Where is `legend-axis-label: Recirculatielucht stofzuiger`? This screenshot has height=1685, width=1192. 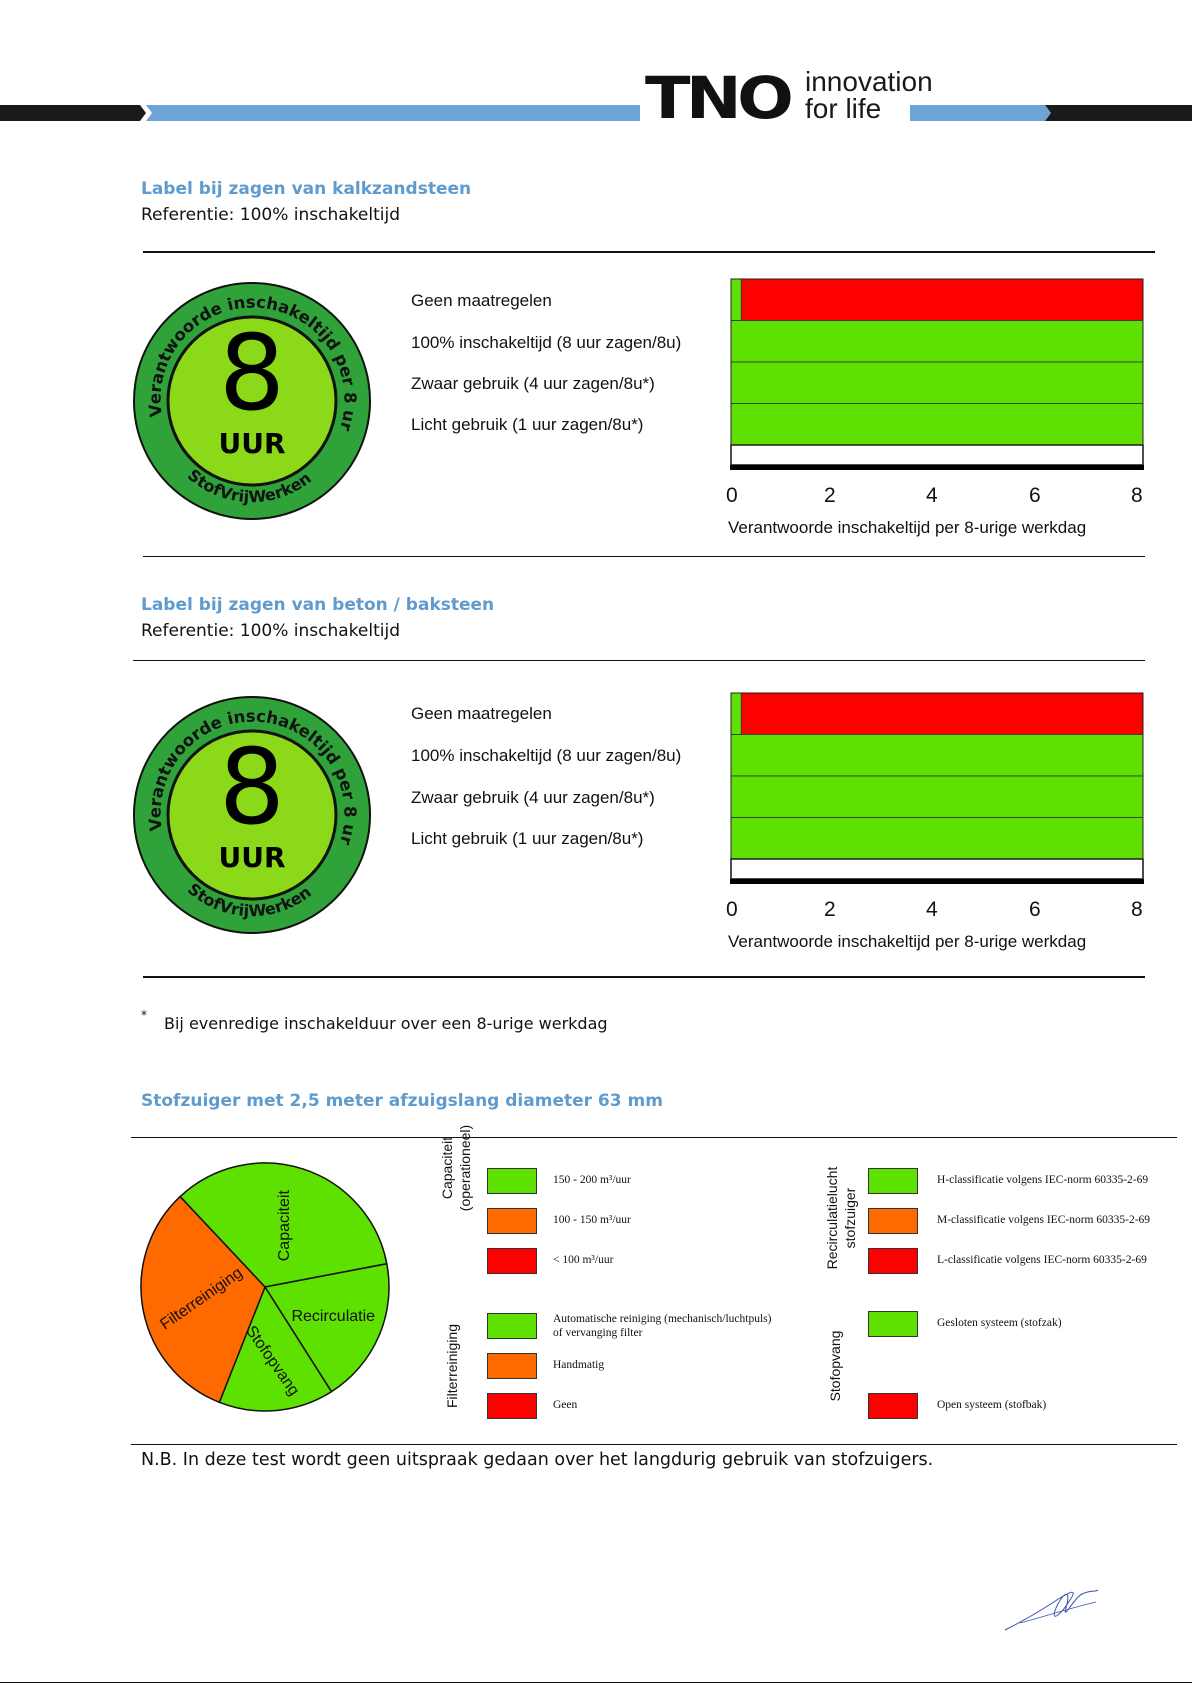 legend-axis-label: Recirculatielucht stofzuiger is located at coordinates (841, 1218).